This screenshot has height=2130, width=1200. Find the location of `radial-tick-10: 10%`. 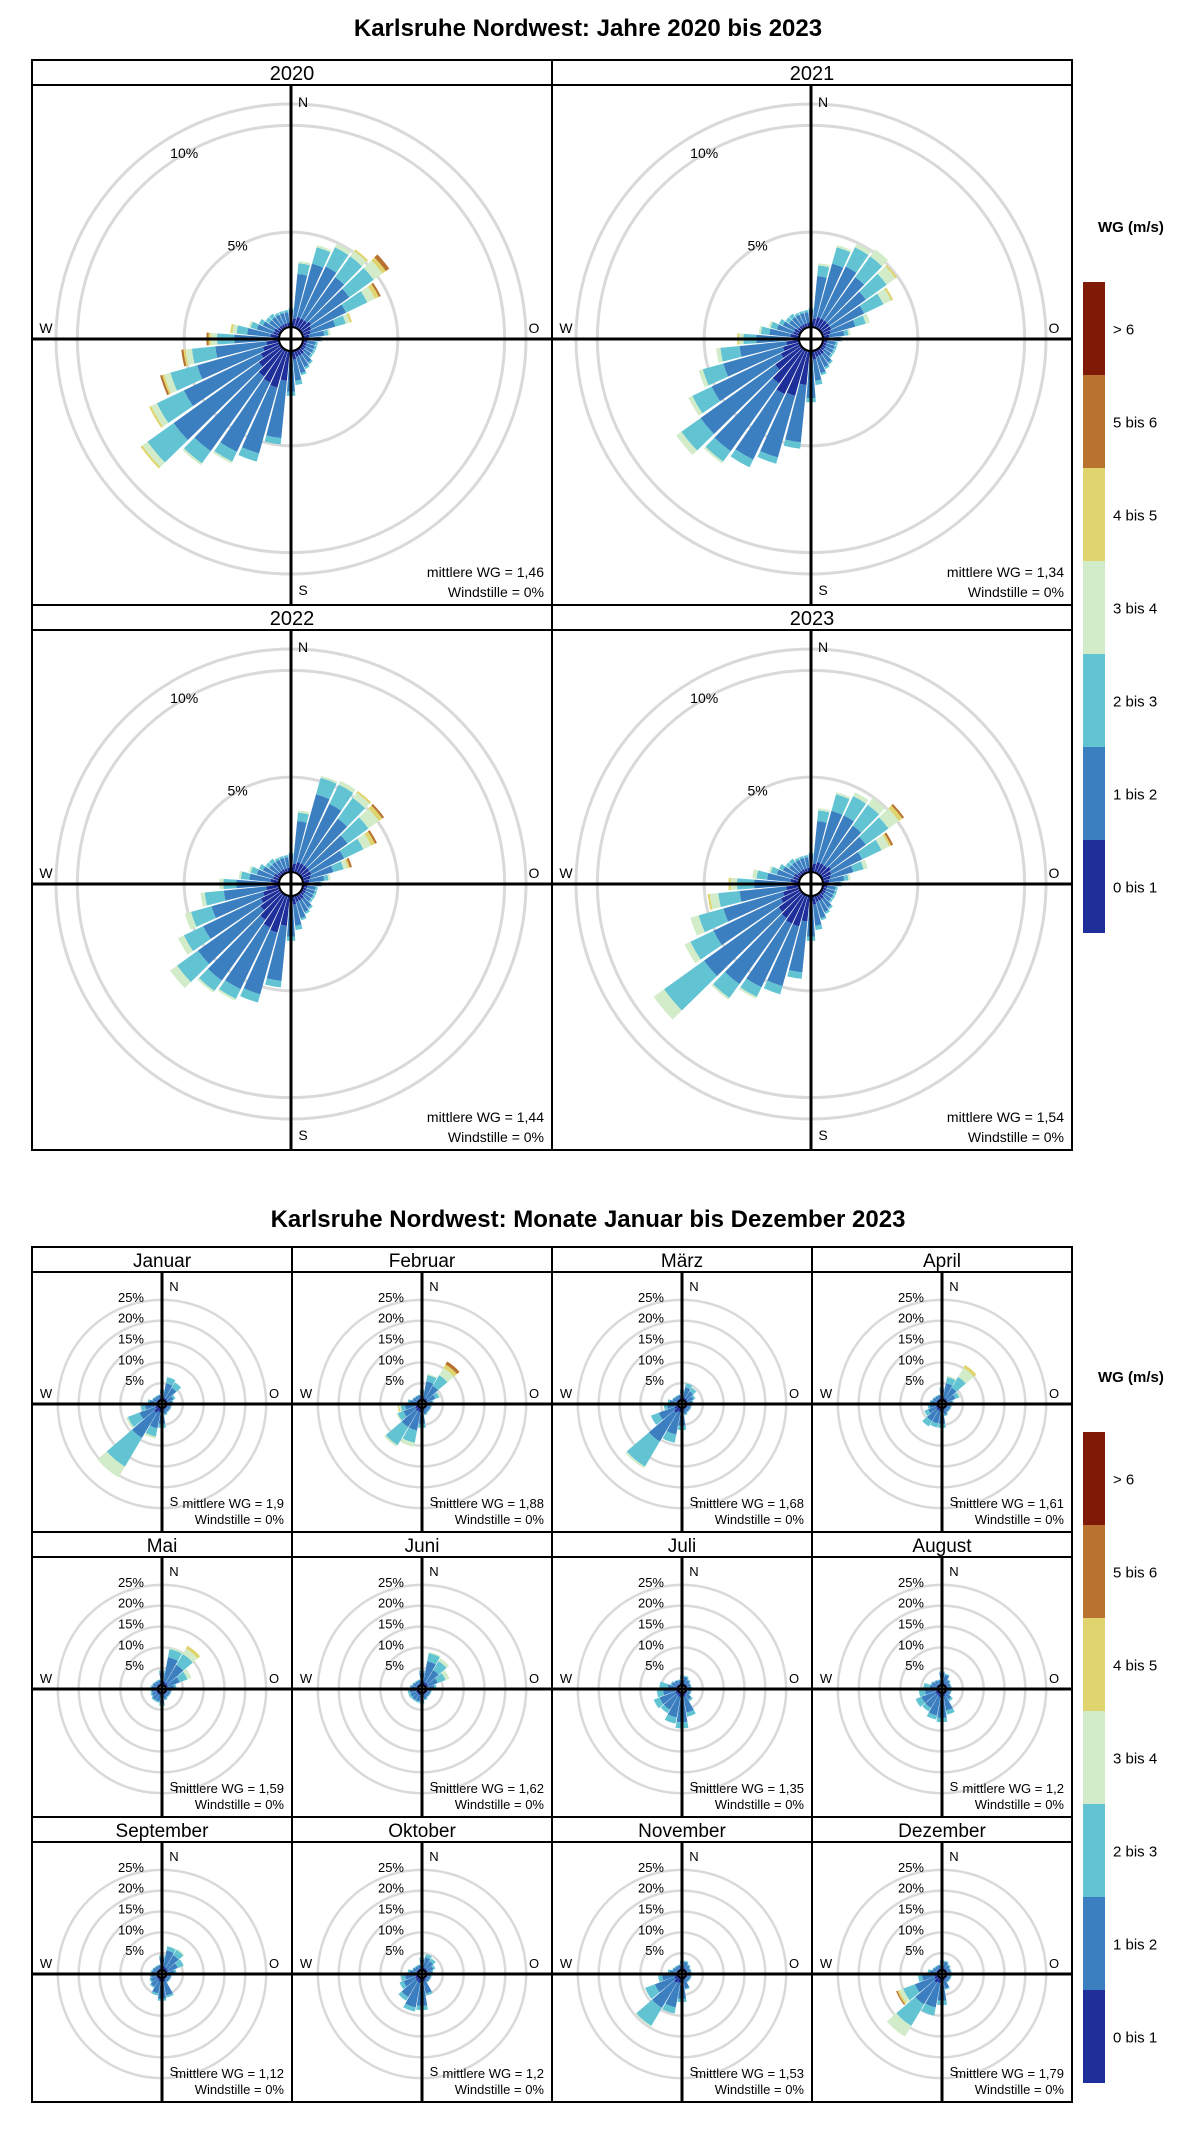

radial-tick-10: 10% is located at coordinates (131, 1929).